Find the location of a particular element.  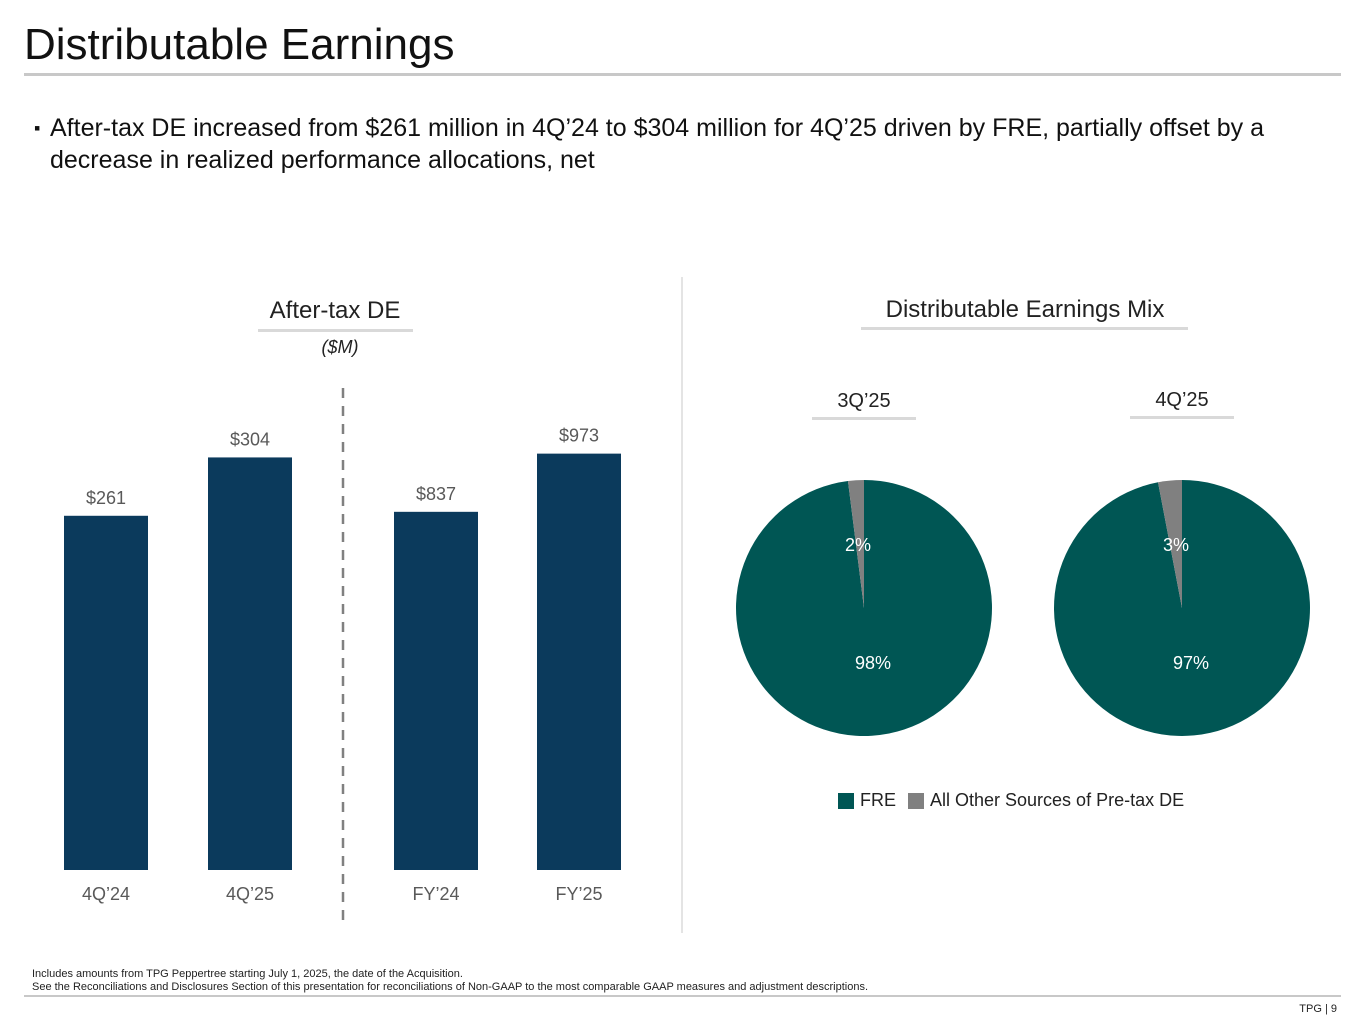

pie-chart-title-underline is located at coordinates (1024, 328).